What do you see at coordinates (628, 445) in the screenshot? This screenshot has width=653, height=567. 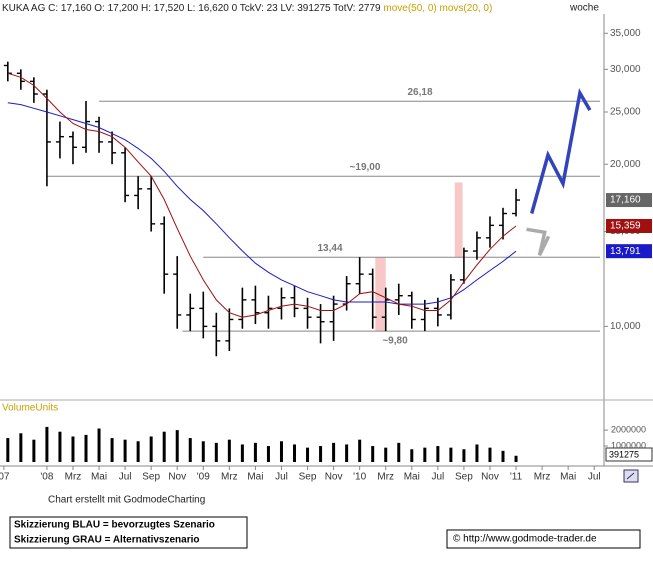 I see `volume-y-tick-label: 1000000` at bounding box center [628, 445].